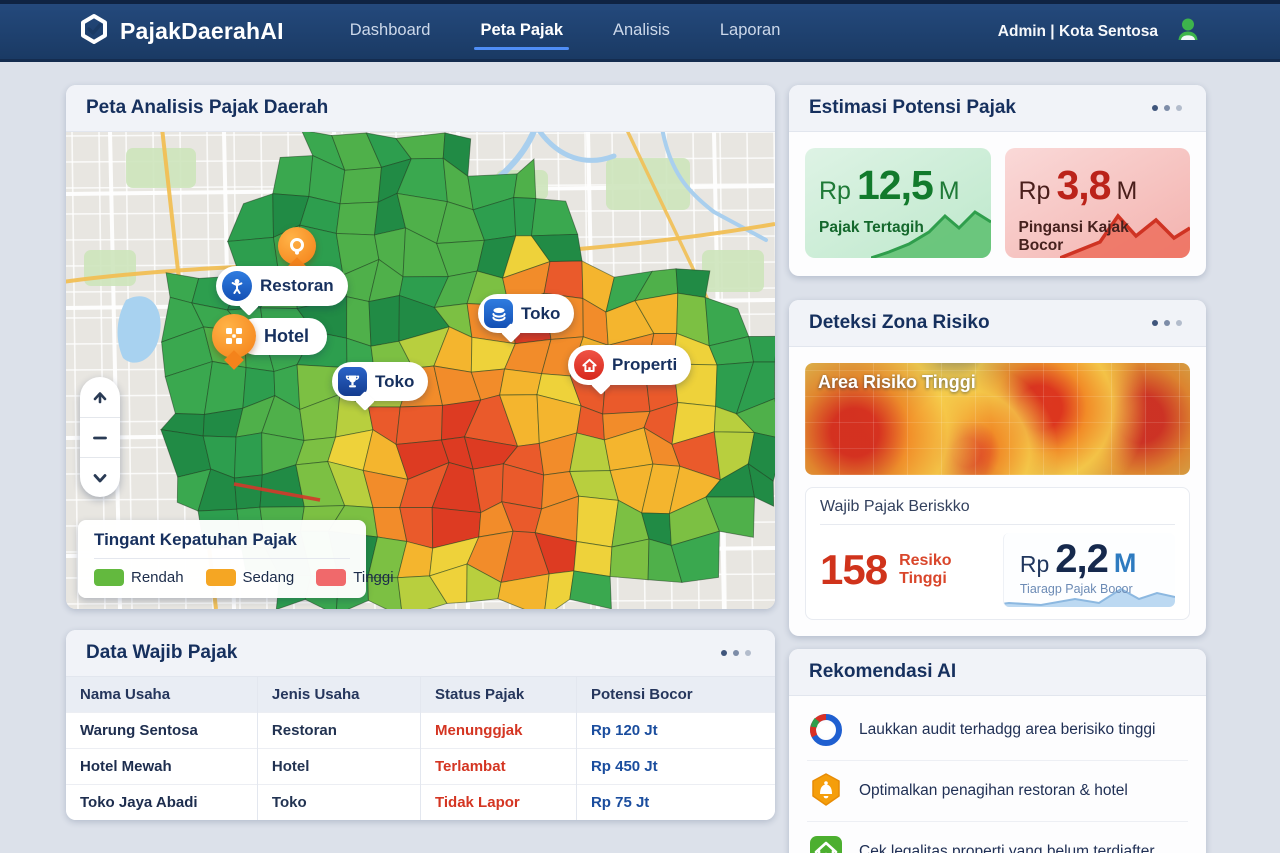 This screenshot has height=853, width=1280. What do you see at coordinates (997, 672) in the screenshot?
I see `rekomendasi-card-header: Rekomendasi AI` at bounding box center [997, 672].